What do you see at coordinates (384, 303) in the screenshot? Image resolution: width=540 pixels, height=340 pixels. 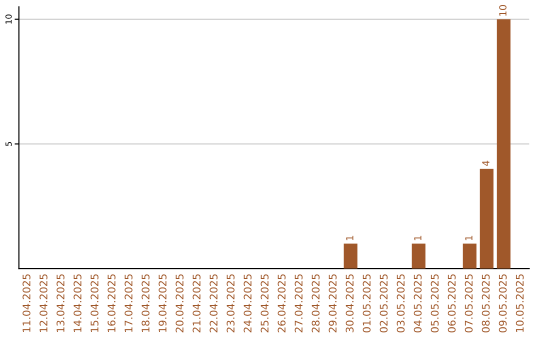 I see `x-tick-label: 02.05.2025` at bounding box center [384, 303].